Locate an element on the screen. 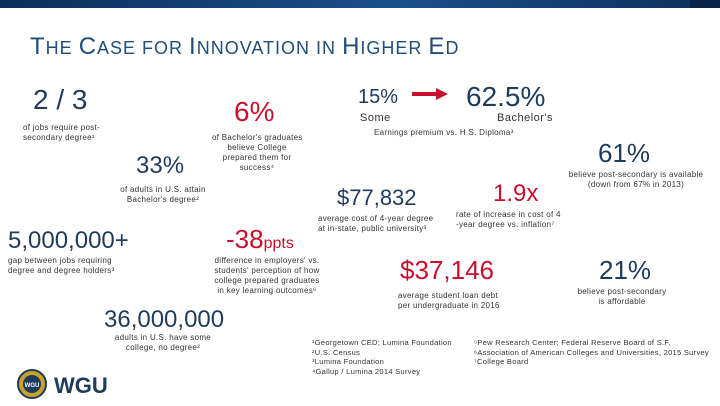 The width and height of the screenshot is (720, 406). stat-minus-38-value: -38ppts is located at coordinates (260, 239).